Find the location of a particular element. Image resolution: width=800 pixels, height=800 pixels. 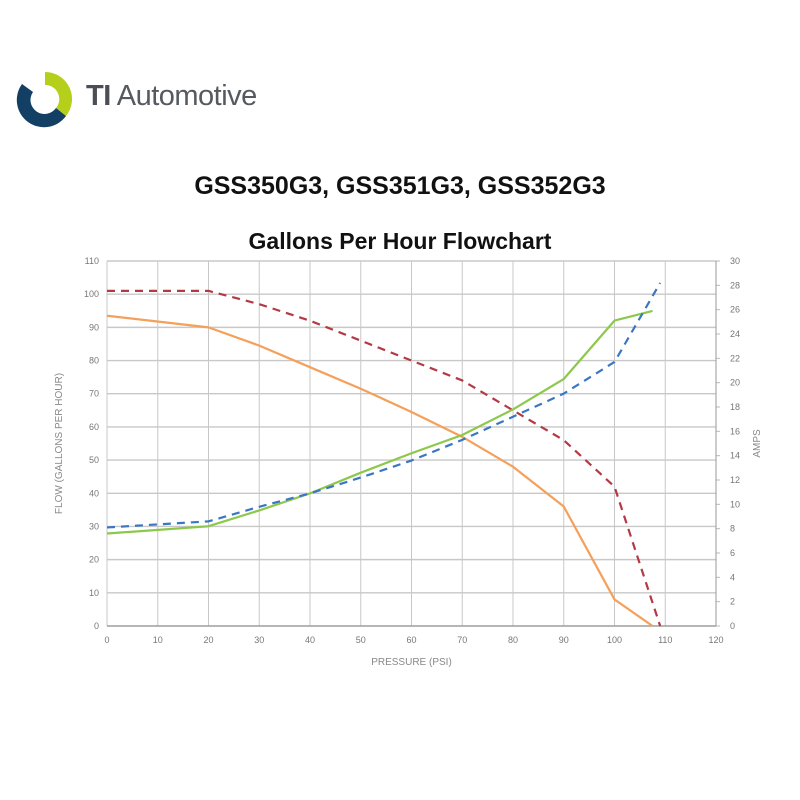

x-tick-label: 10 is located at coordinates (158, 640).